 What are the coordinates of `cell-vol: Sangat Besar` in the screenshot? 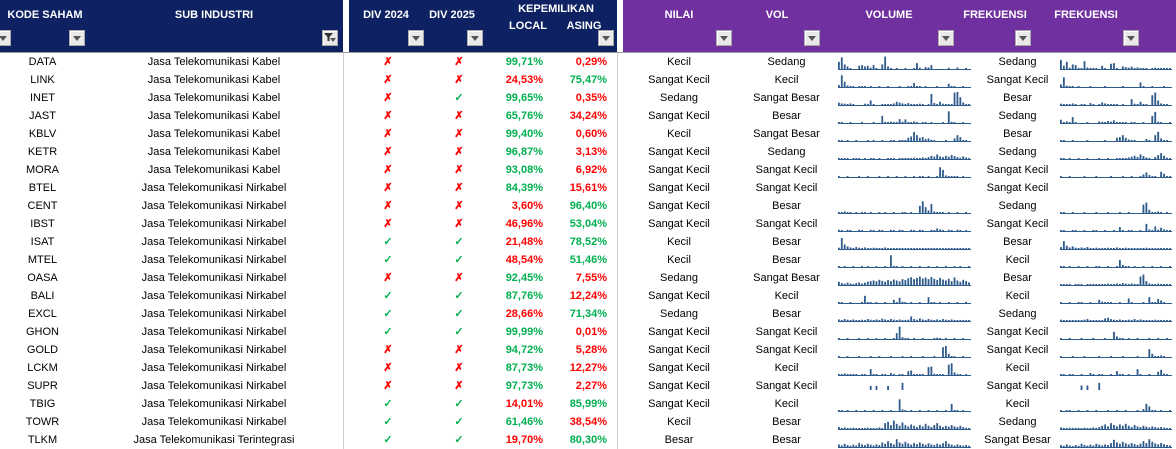 It's located at (786, 134).